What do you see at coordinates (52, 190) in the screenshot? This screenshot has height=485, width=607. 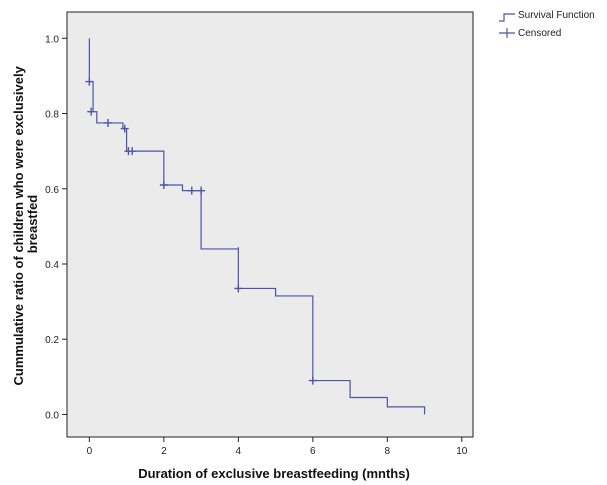 I see `y-tick-label: 0.6` at bounding box center [52, 190].